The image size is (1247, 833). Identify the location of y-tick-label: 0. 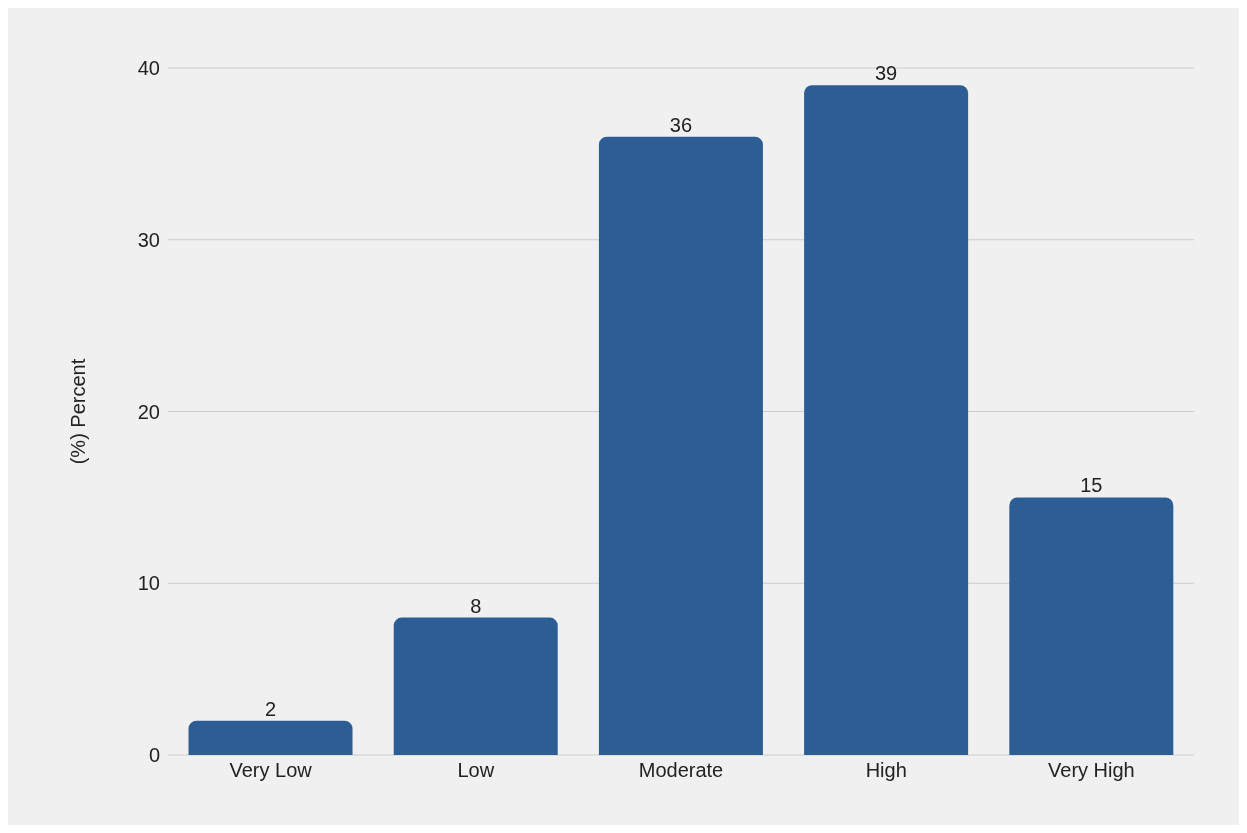
(154, 755).